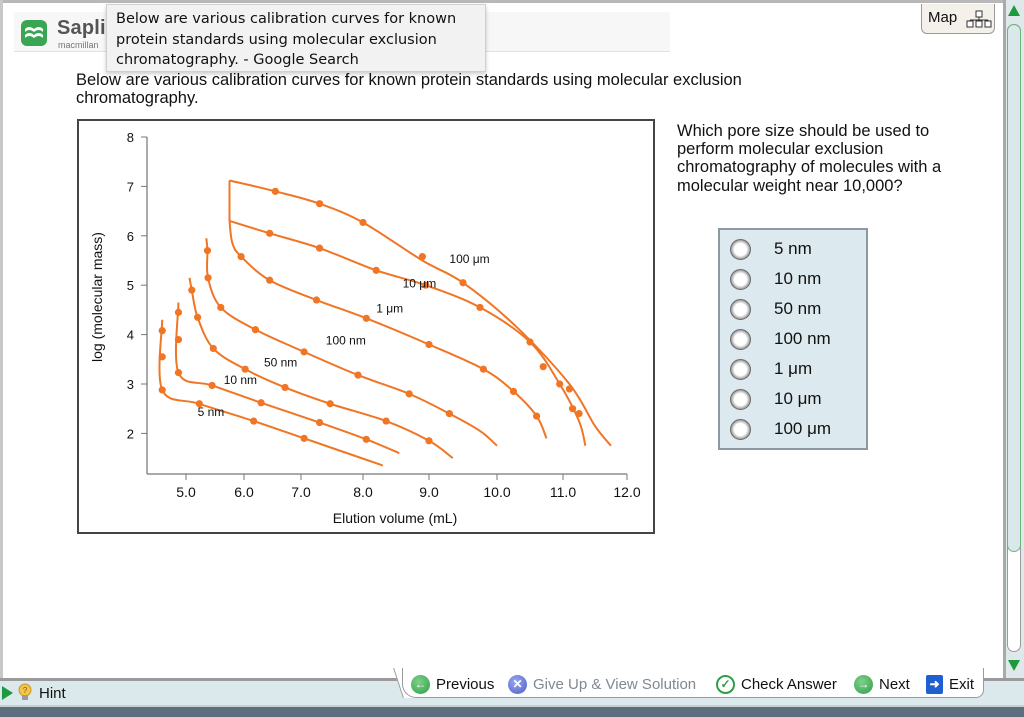 Image resolution: width=1024 pixels, height=717 pixels. Describe the element at coordinates (244, 492) in the screenshot. I see `x-tick-label: 6.0` at that location.